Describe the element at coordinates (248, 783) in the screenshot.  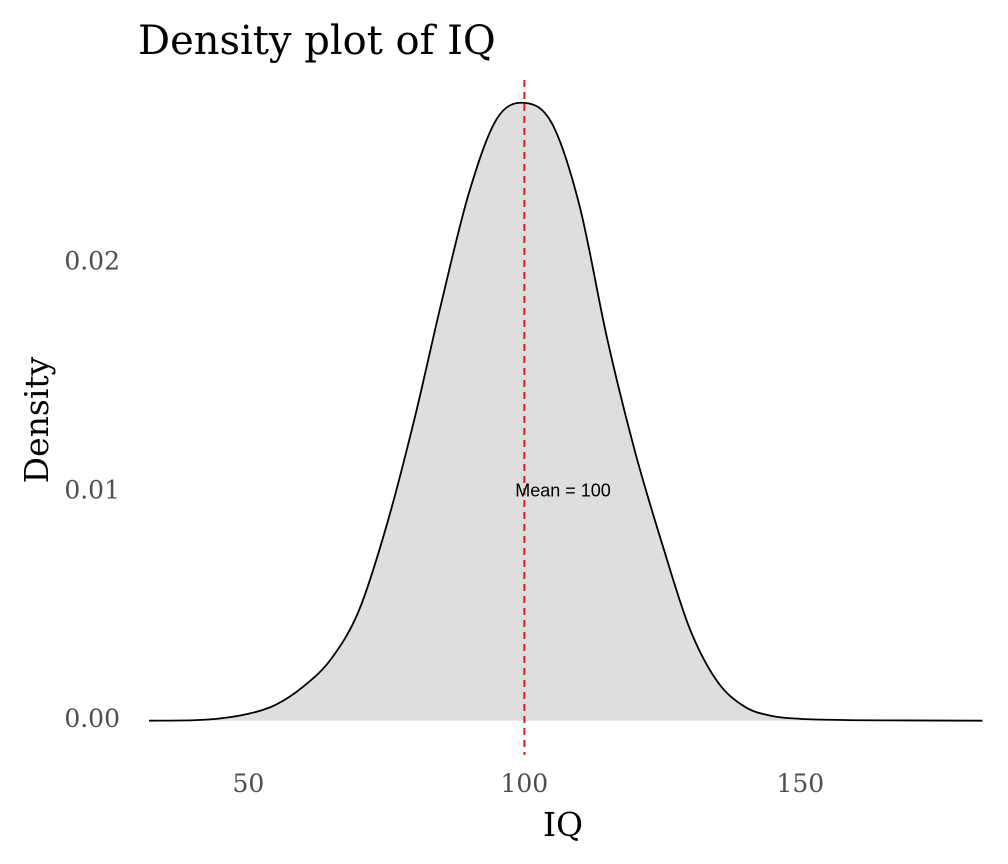
I see `x-tick-label: 50` at that location.